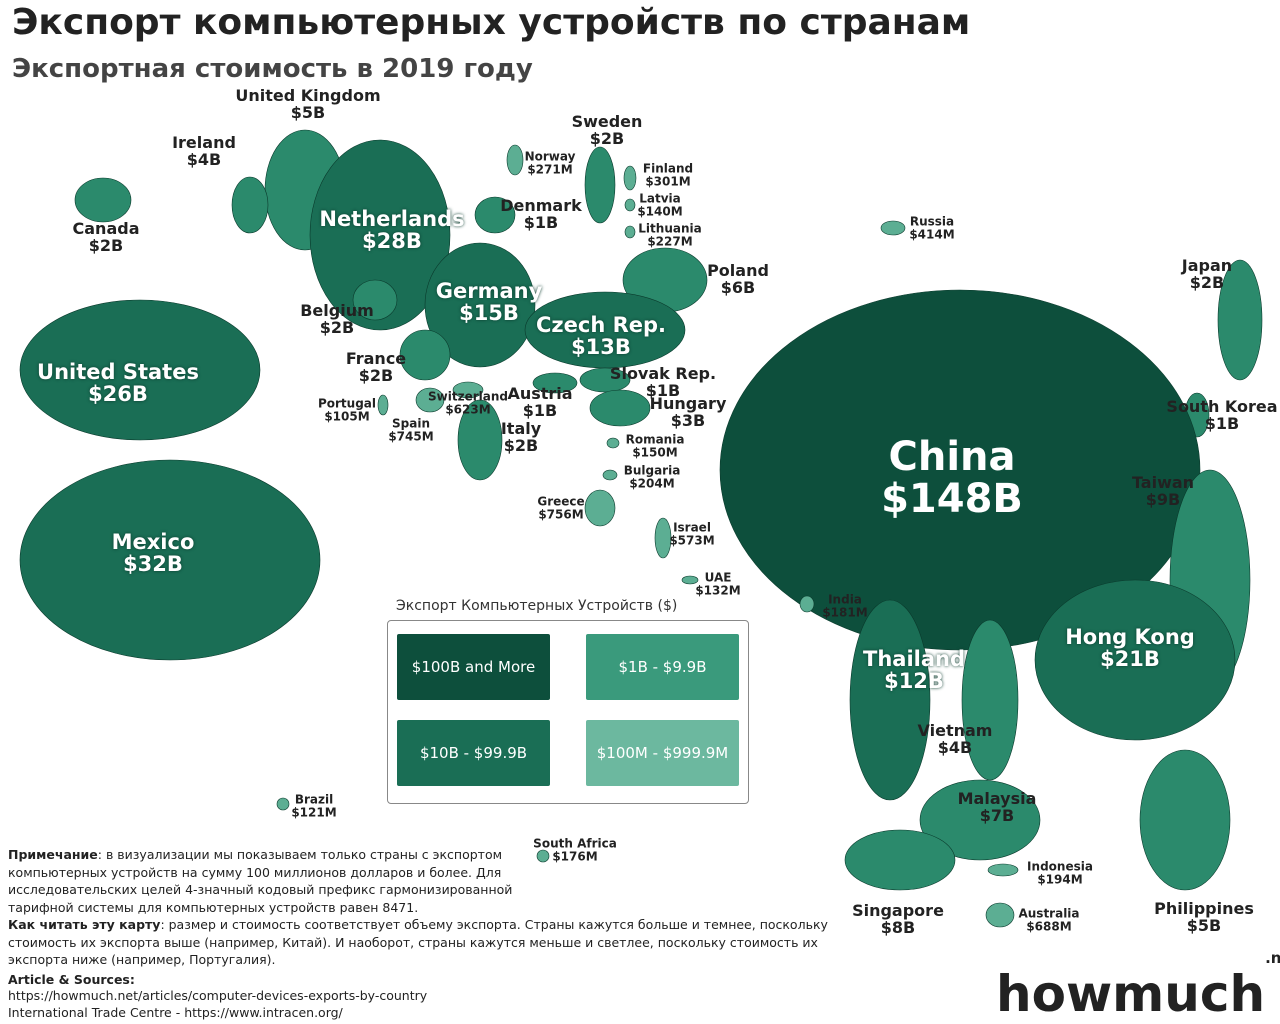 The width and height of the screenshot is (1280, 1024). I want to click on country-label: Russia $414M, so click(931, 227).